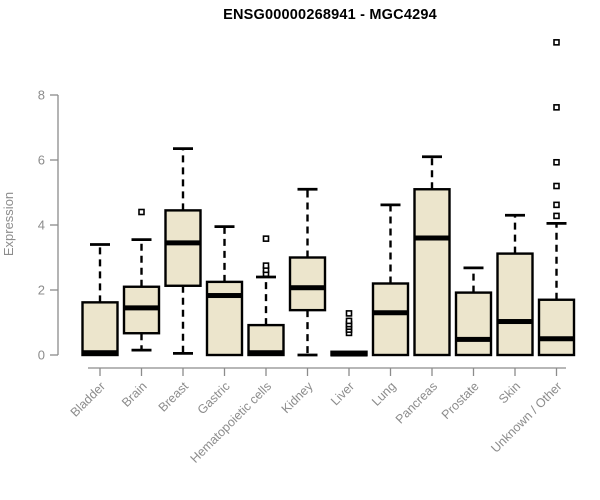 This screenshot has width=600, height=500. I want to click on x-category-label: Lung, so click(384, 394).